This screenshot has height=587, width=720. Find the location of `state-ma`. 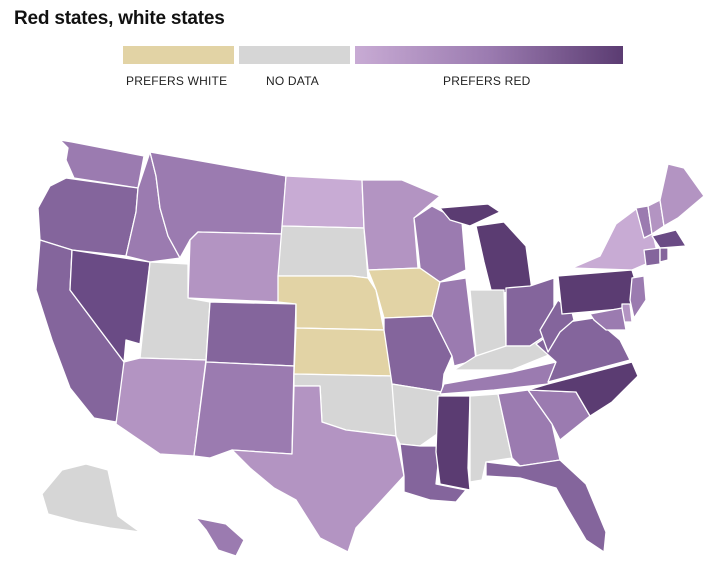

state-ma is located at coordinates (669, 239).